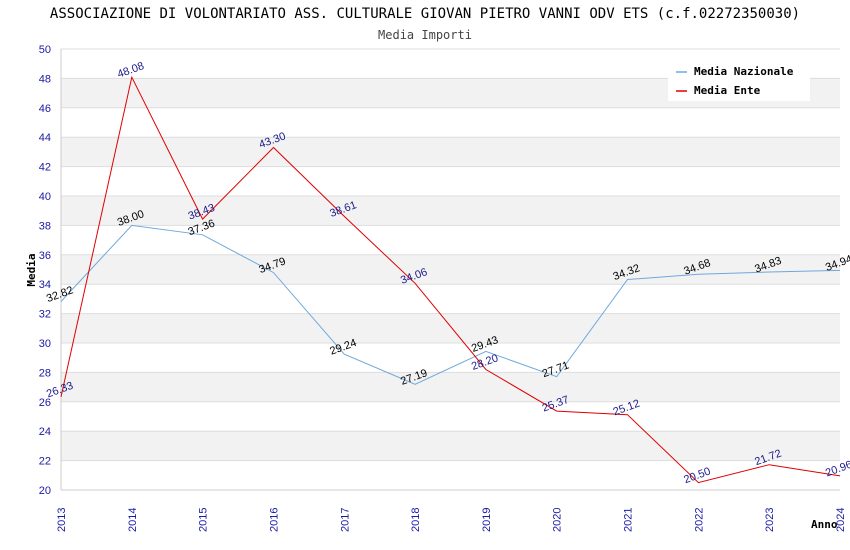 This screenshot has height=550, width=850. What do you see at coordinates (131, 70) in the screenshot?
I see `data-label: 48.08` at bounding box center [131, 70].